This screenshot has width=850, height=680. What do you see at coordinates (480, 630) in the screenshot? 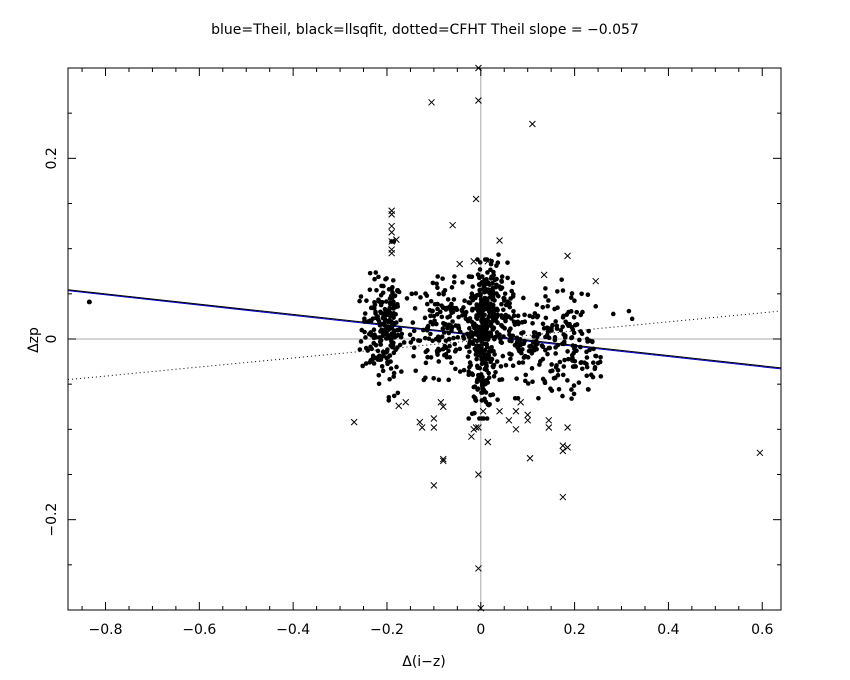
I see `x-tick-label: 0` at bounding box center [480, 630].